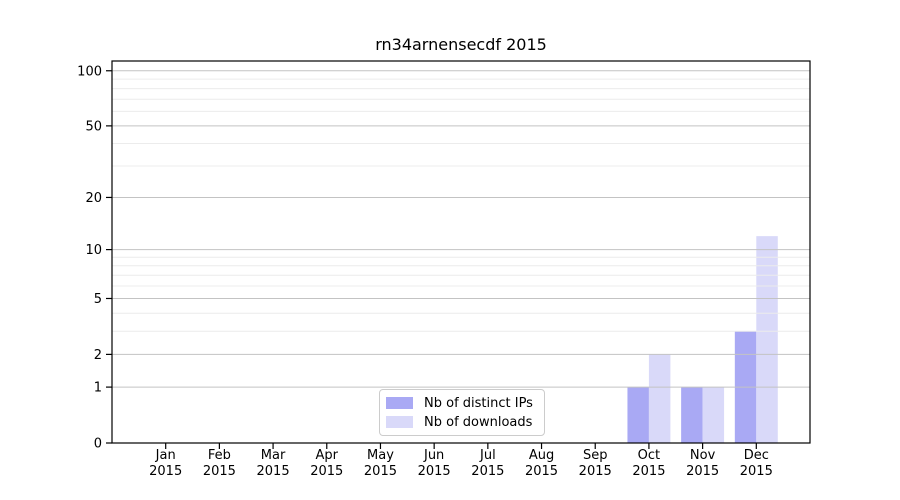 The image size is (900, 500). What do you see at coordinates (659, 398) in the screenshot?
I see `bar-downloads-oct` at bounding box center [659, 398].